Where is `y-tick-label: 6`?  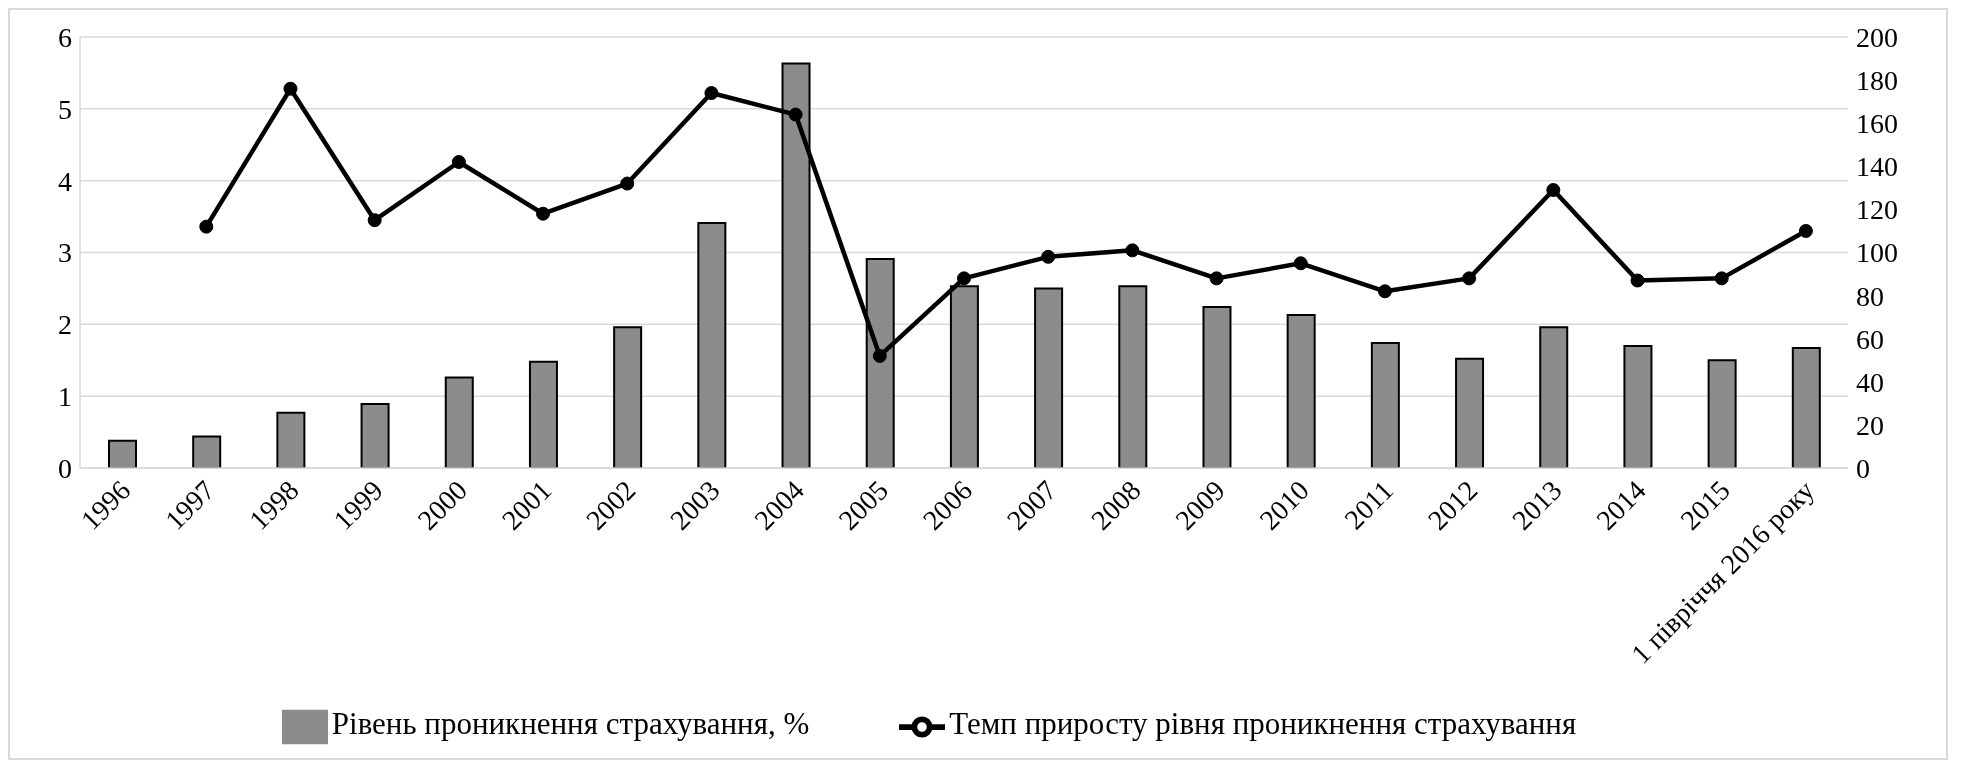
y-tick-label: 6 is located at coordinates (65, 37).